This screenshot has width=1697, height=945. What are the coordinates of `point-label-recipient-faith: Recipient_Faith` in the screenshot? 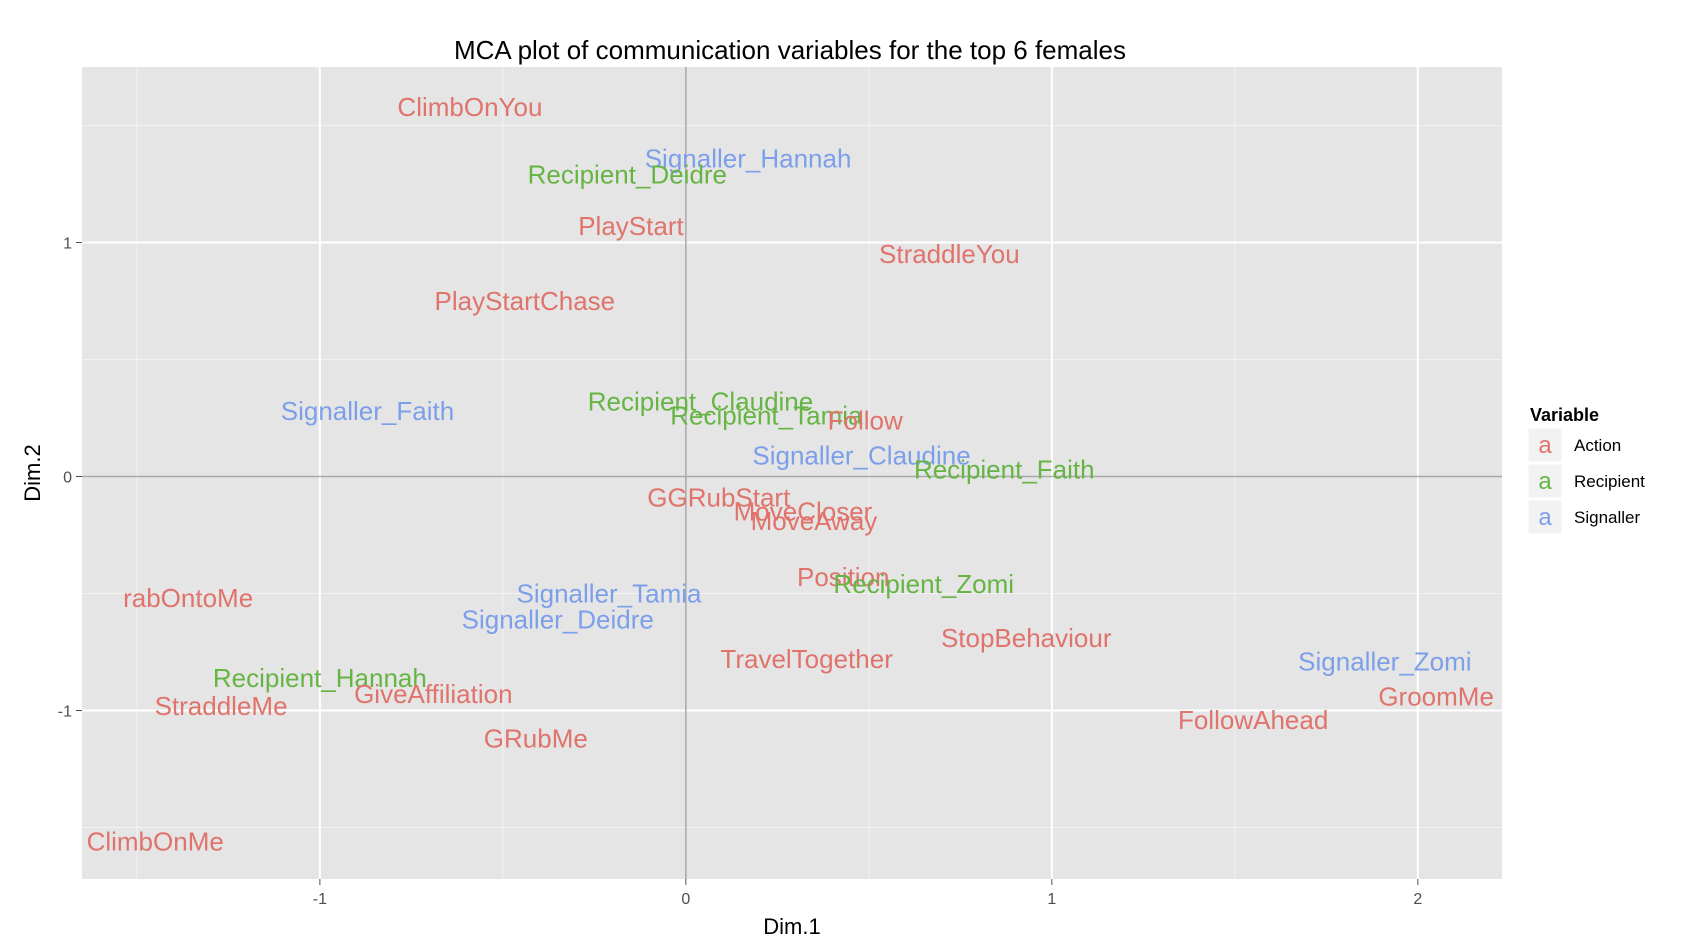 It's located at (1004, 469).